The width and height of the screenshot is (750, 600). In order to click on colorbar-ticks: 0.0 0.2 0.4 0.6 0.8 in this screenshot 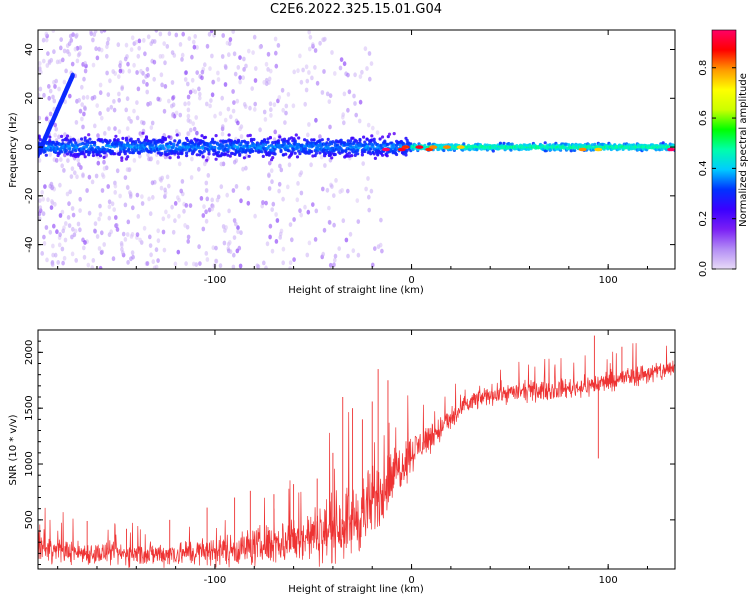, I will do `click(717, 168)`.